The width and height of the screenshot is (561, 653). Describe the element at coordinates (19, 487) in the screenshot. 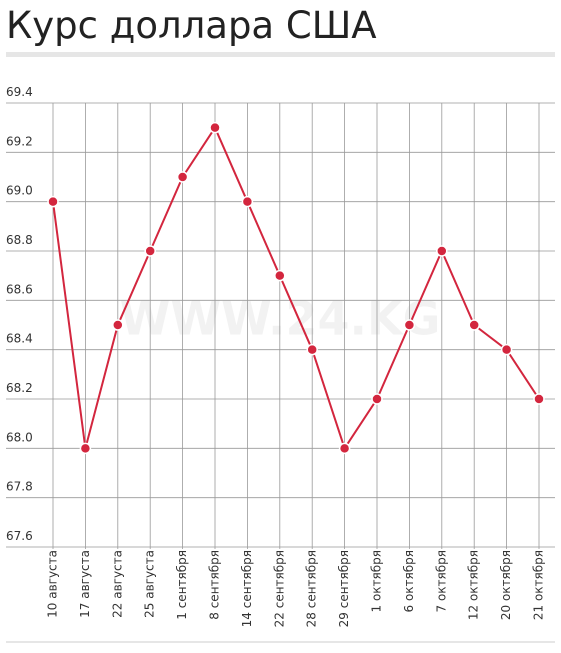

I see `y-tick-label: 67.8` at that location.